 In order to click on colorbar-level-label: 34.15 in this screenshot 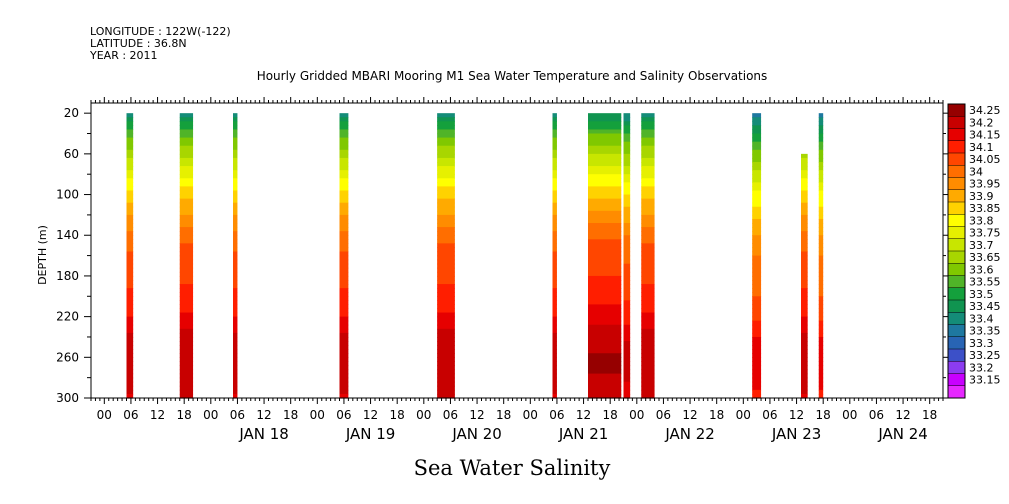, I will do `click(985, 135)`.